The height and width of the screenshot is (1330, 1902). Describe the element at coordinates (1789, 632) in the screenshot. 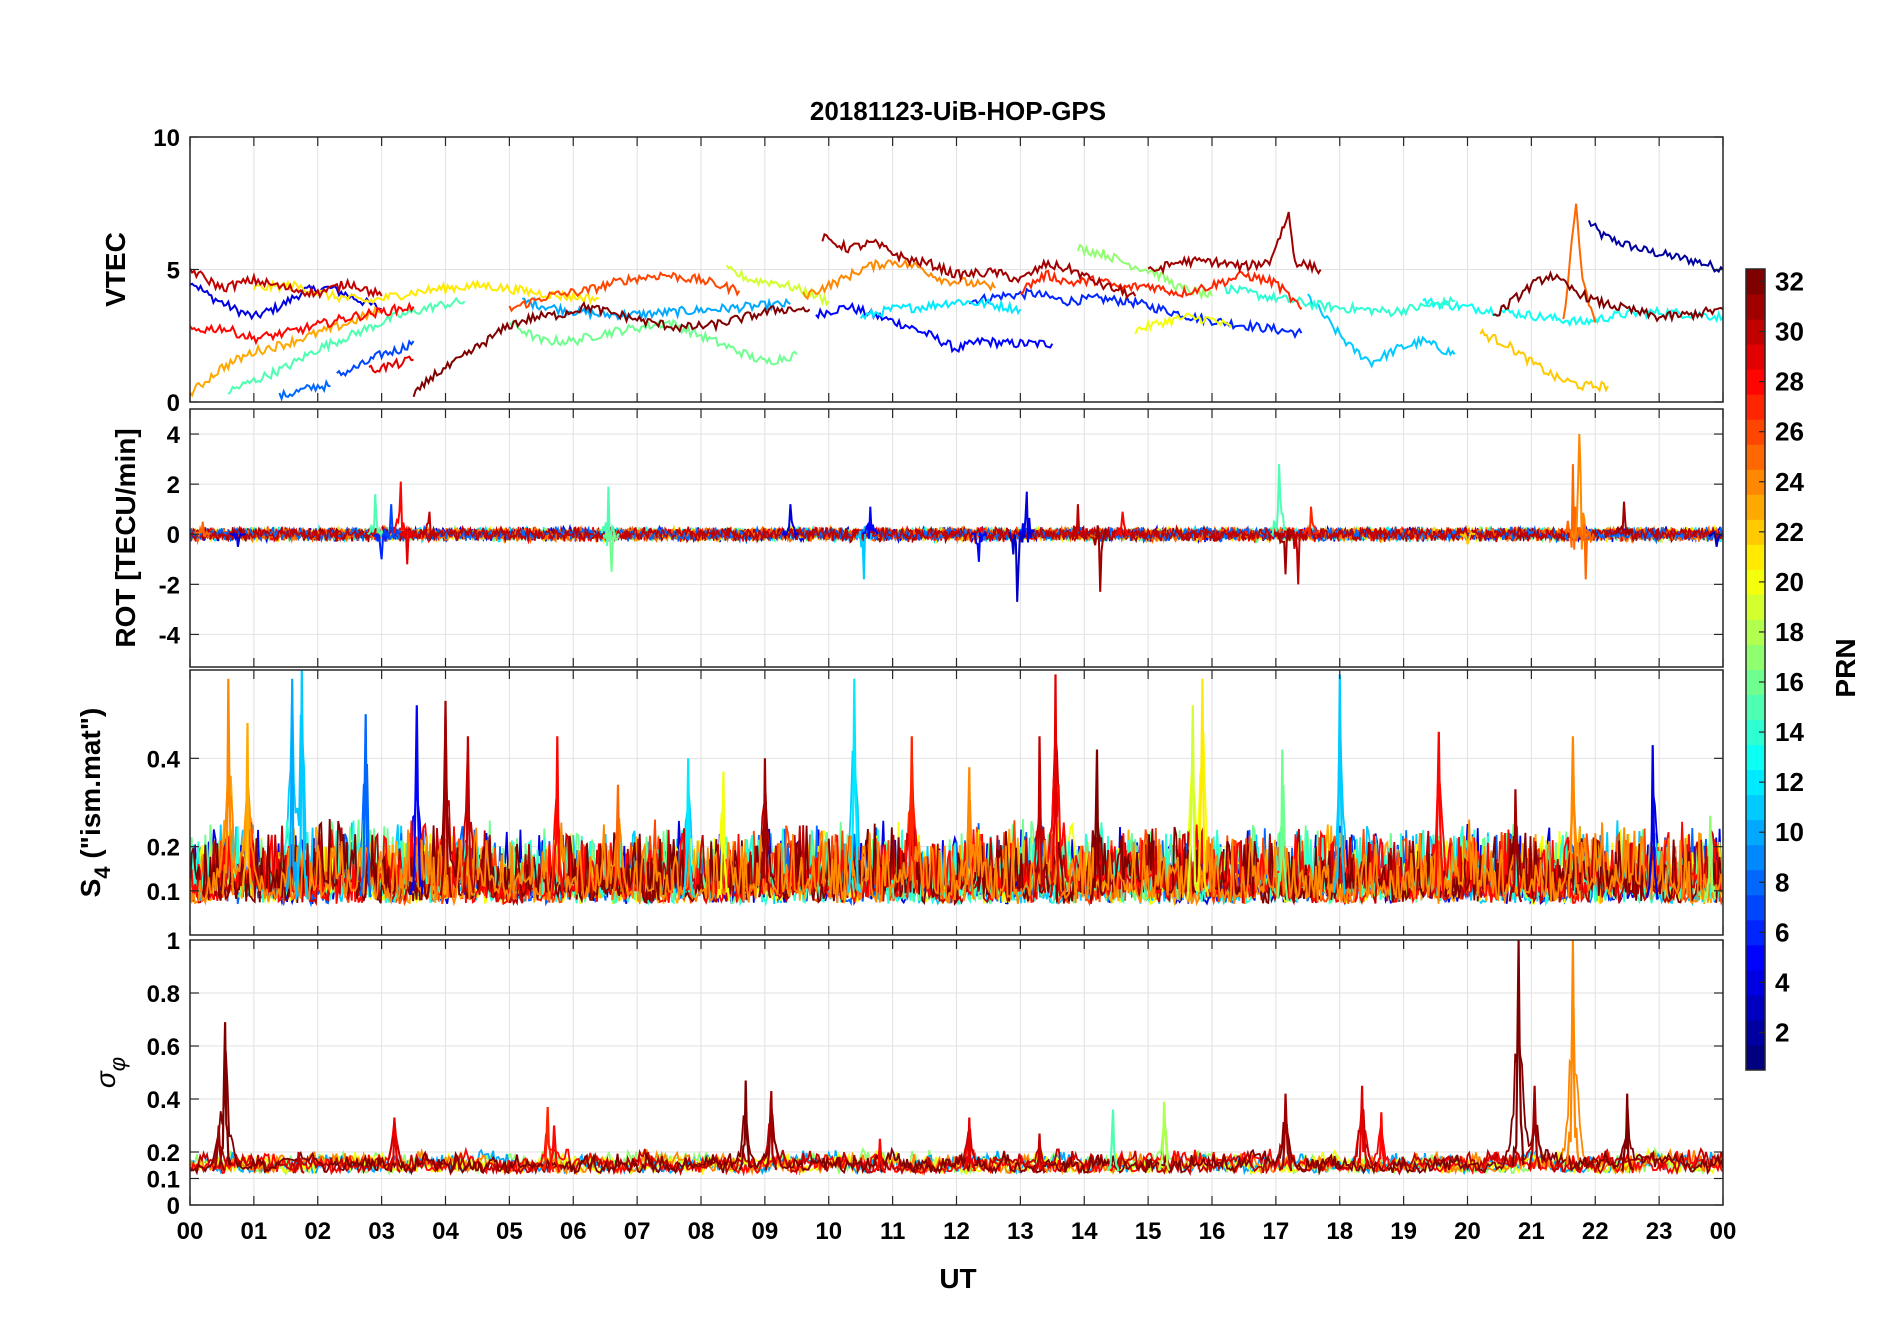

I see `colorbar-tick-label: 18` at that location.